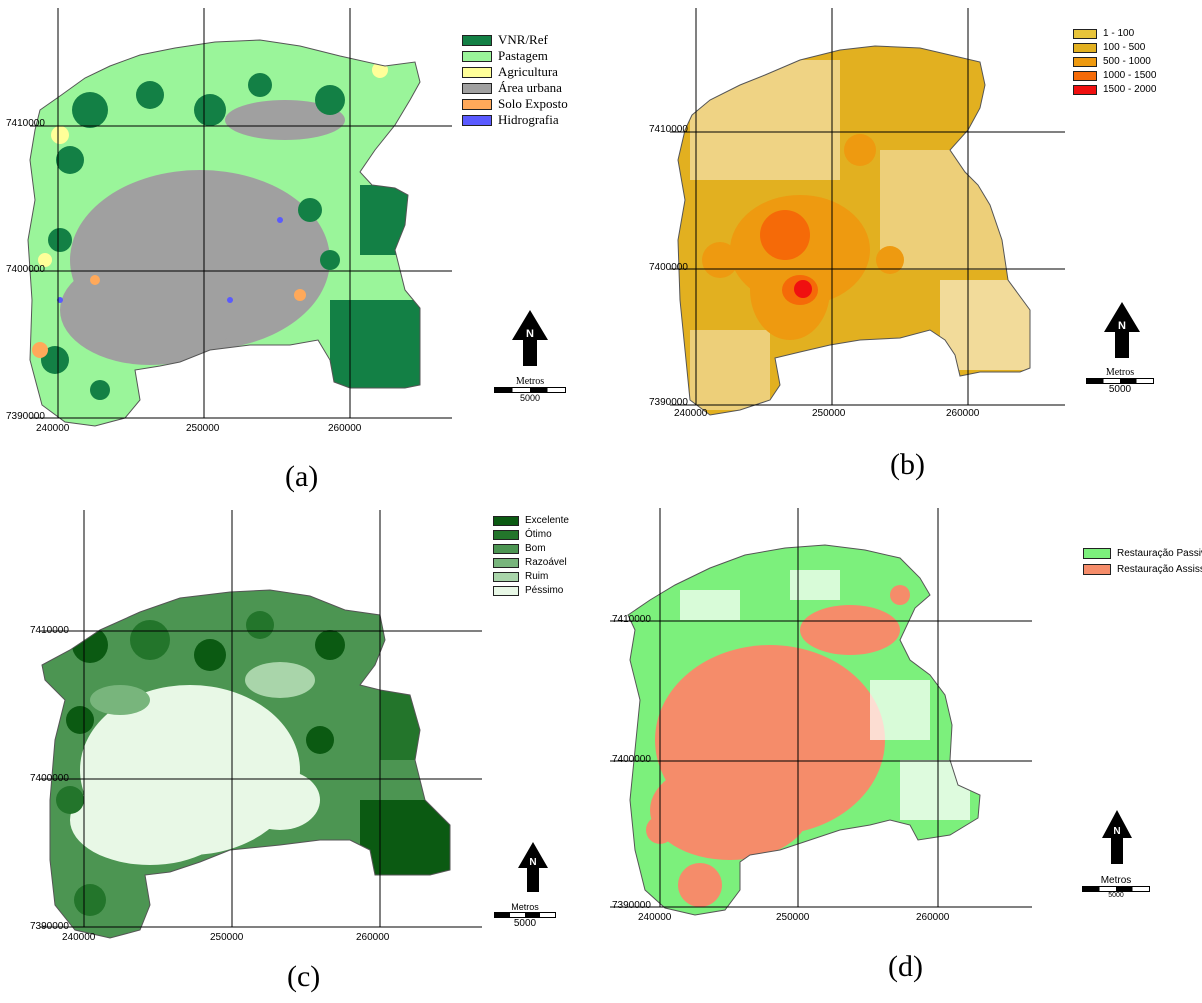 This screenshot has width=1202, height=1003. Describe the element at coordinates (523, 39) in the screenshot. I see `legend-label: VNR/Ref` at that location.